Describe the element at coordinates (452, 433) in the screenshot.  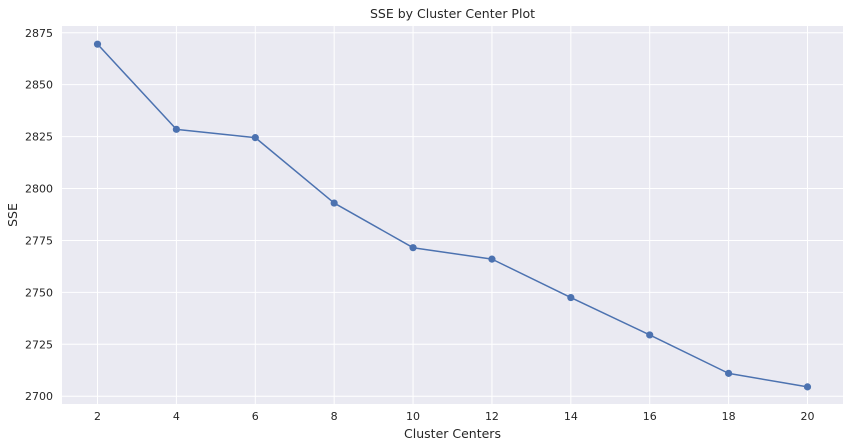
I see `x-axis-label: Cluster Centers` at that location.